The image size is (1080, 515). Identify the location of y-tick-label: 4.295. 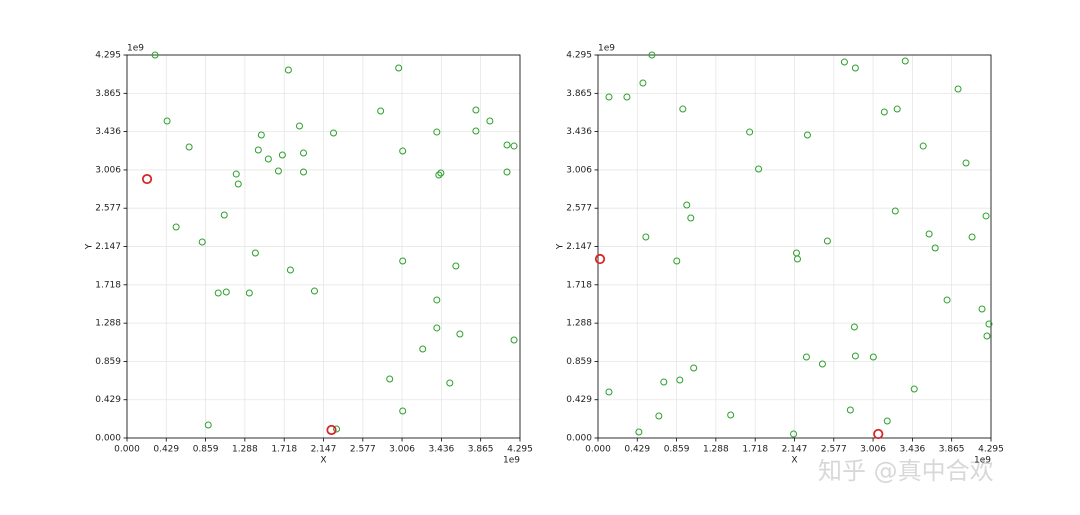
(579, 56).